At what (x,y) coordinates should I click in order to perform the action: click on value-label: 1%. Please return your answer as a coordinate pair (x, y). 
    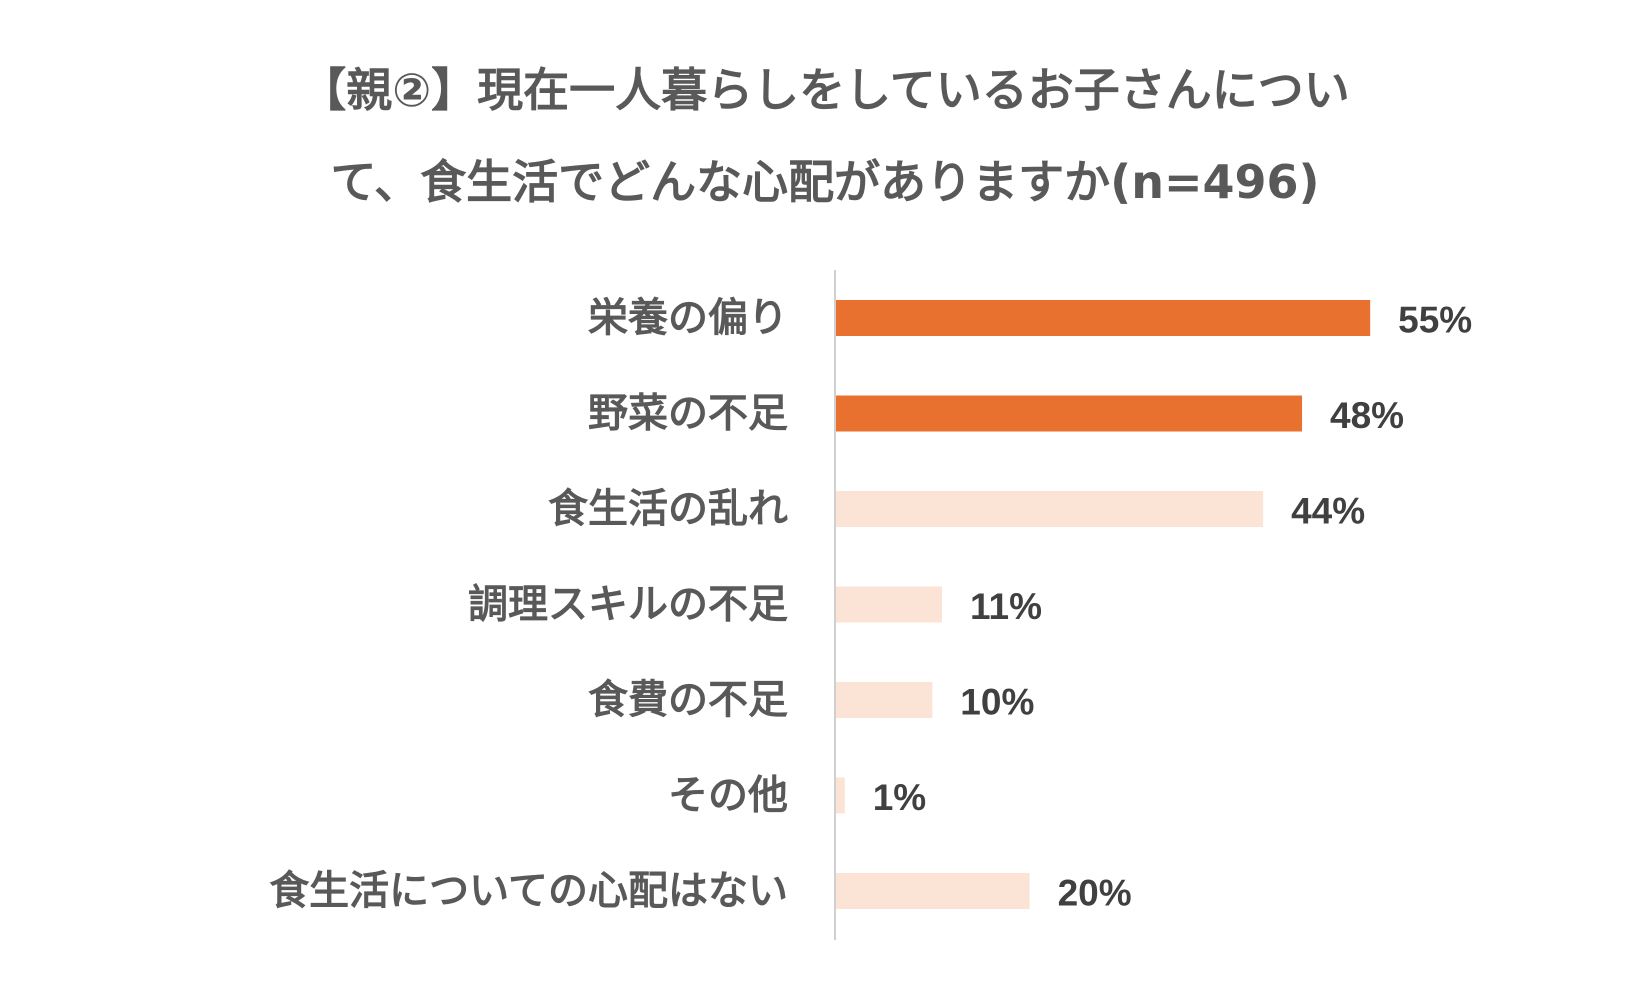
    Looking at the image, I should click on (899, 797).